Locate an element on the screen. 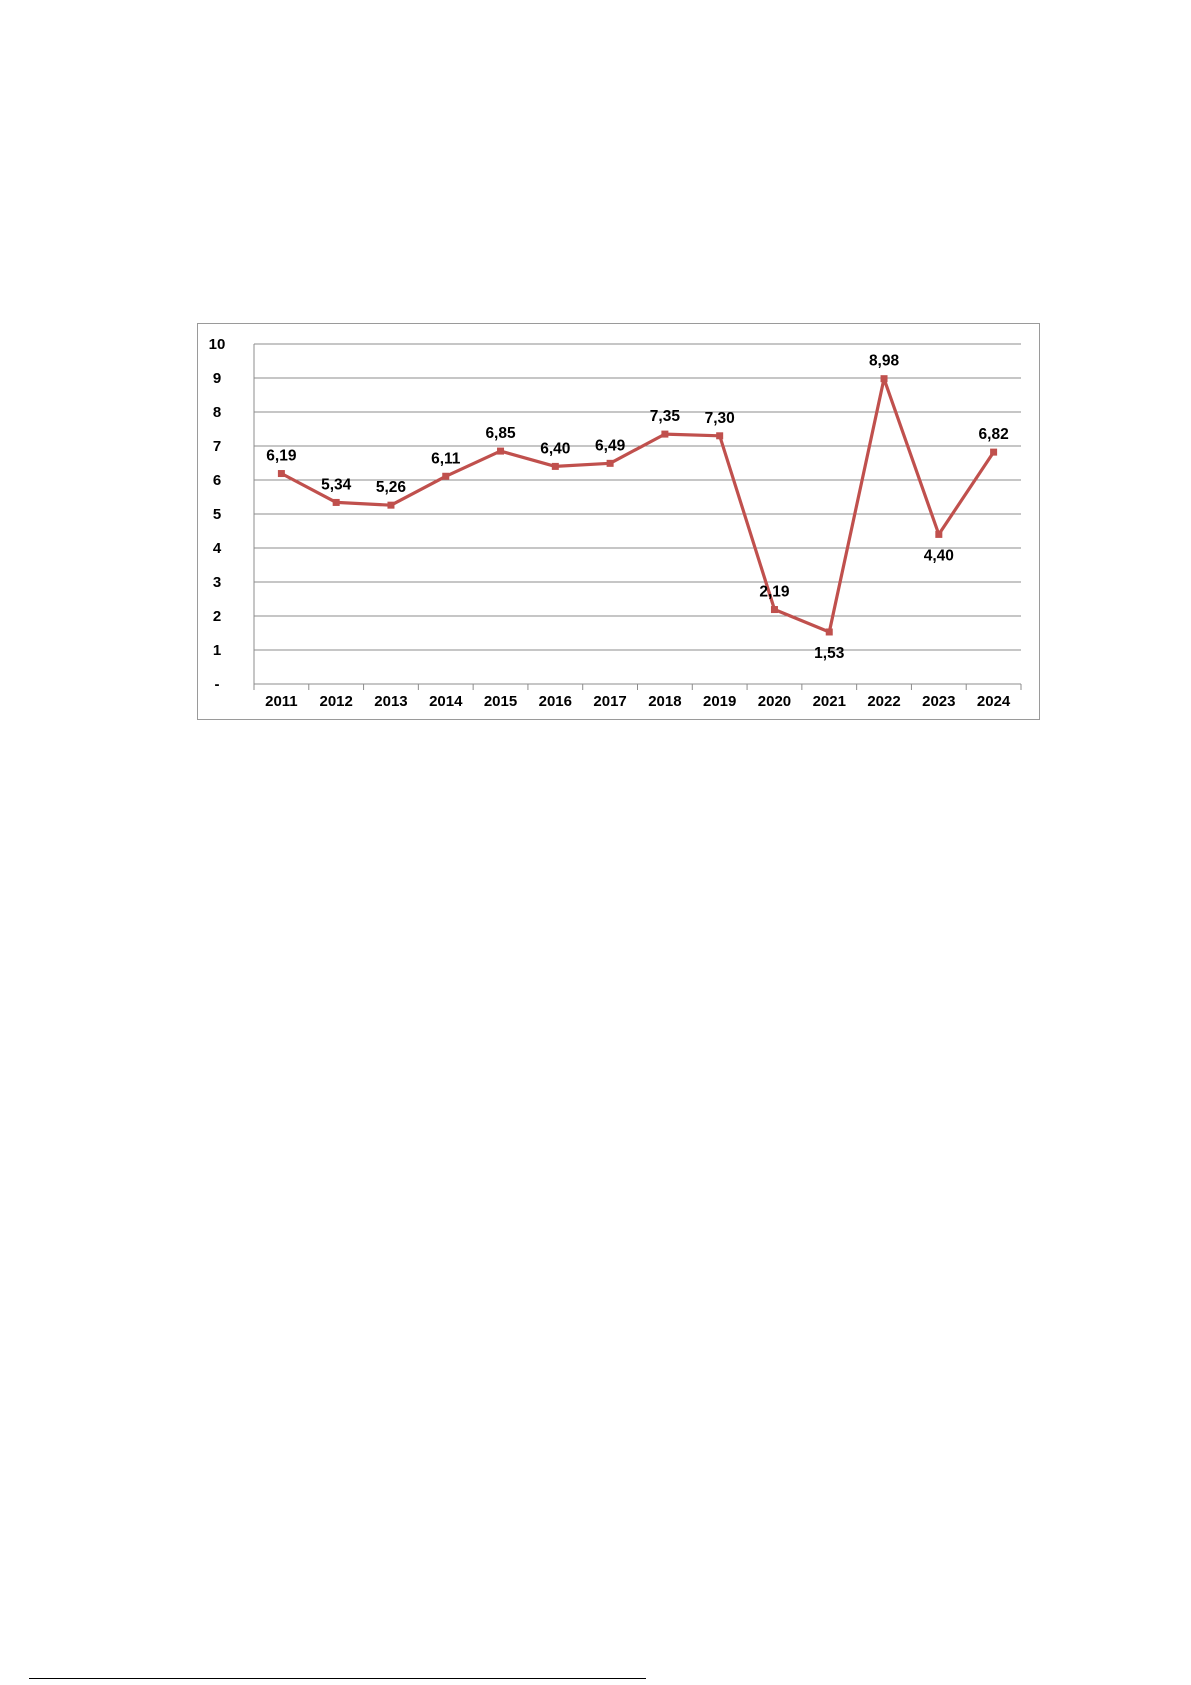 The width and height of the screenshot is (1191, 1685). data-label-2022: 8,98 is located at coordinates (884, 361).